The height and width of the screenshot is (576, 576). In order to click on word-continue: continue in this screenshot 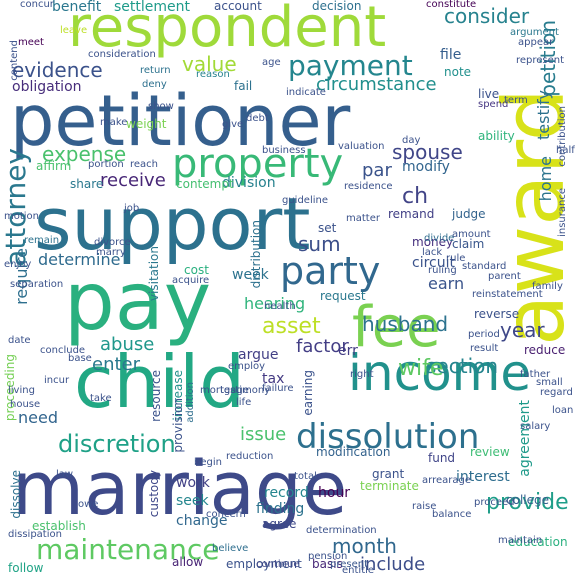, I will do `click(278, 564)`.